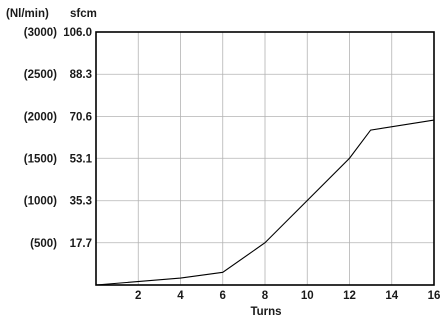  I want to click on y-tick-label-flow: (1000), so click(40, 202).